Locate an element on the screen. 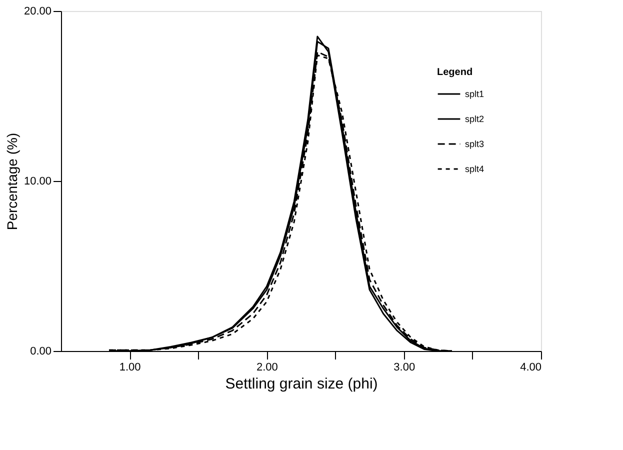 Image resolution: width=623 pixels, height=450 pixels. legend-title: Legend is located at coordinates (455, 72).